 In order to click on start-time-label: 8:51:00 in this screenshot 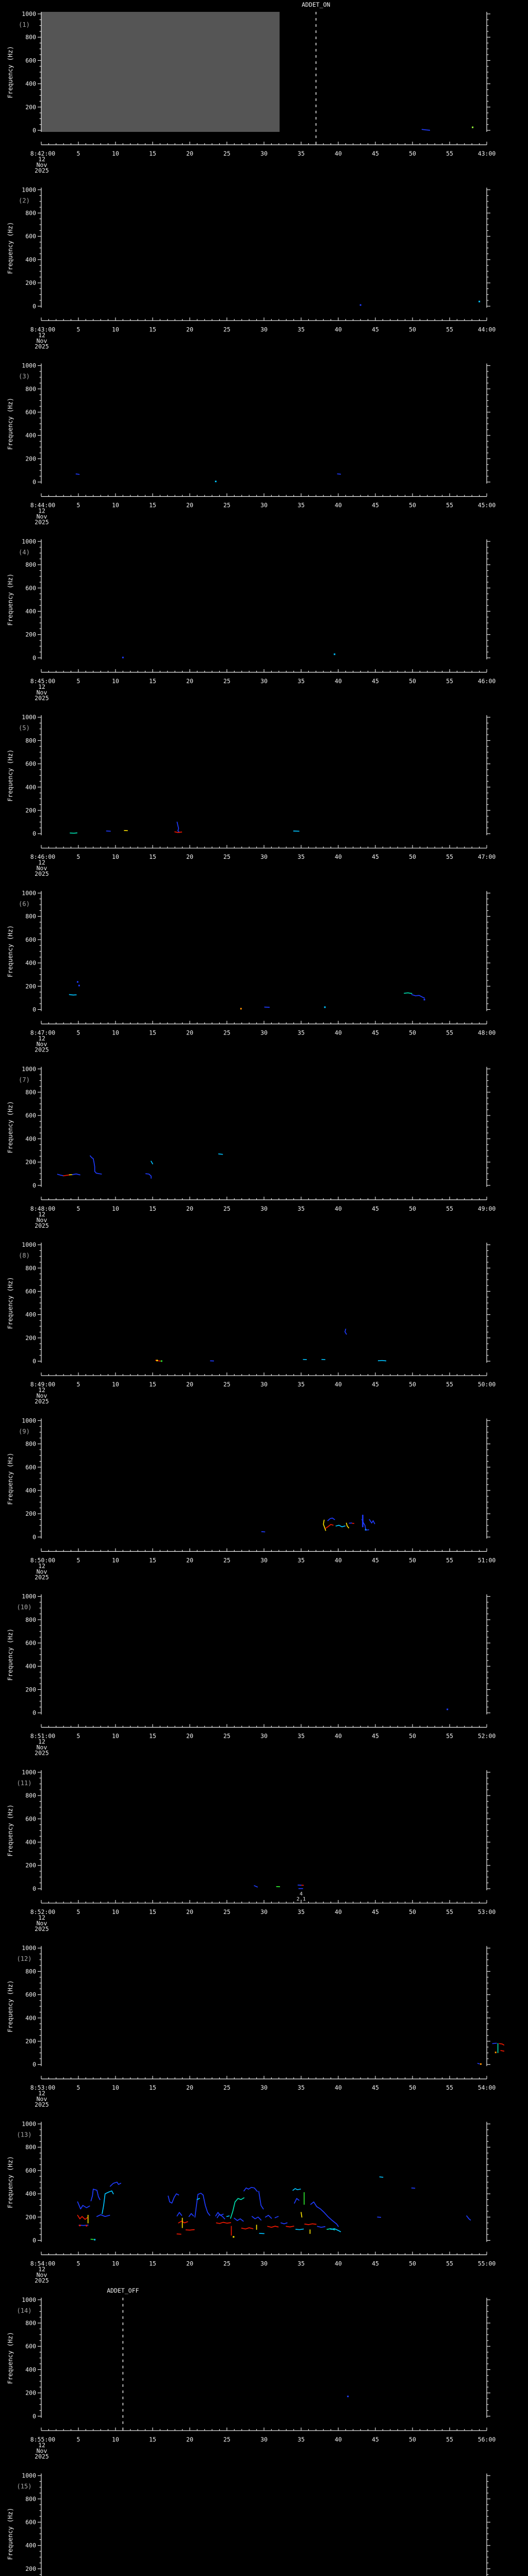, I will do `click(43, 1736)`.